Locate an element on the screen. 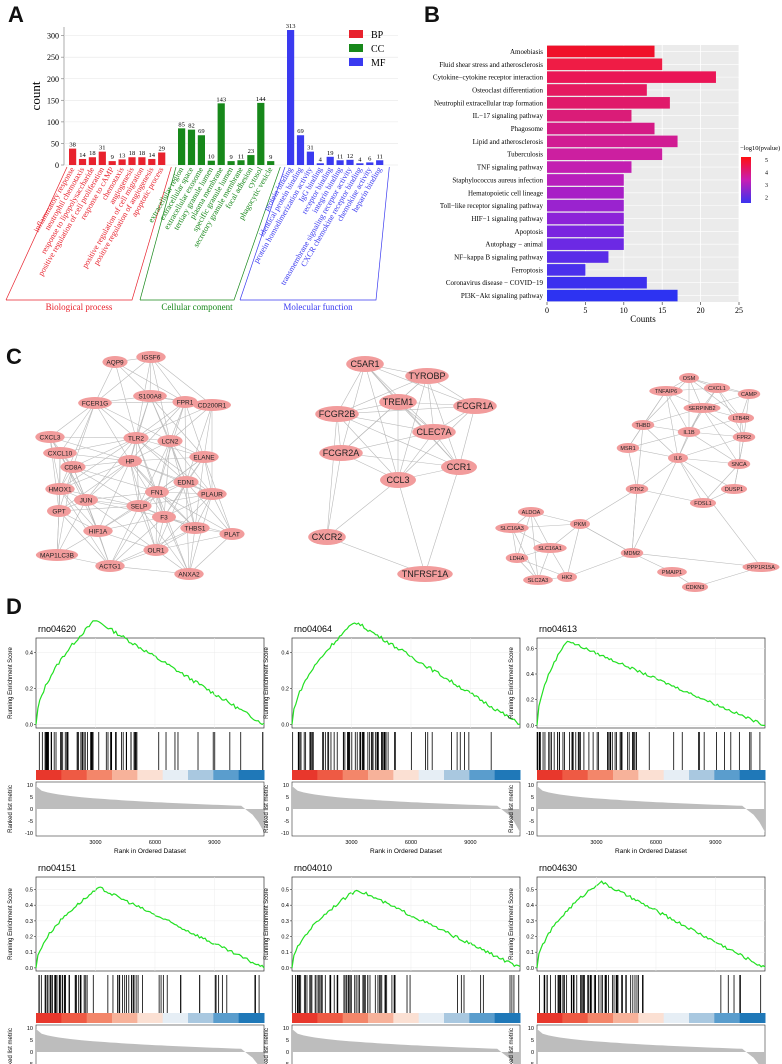  curve-frame is located at coordinates (651, 924).